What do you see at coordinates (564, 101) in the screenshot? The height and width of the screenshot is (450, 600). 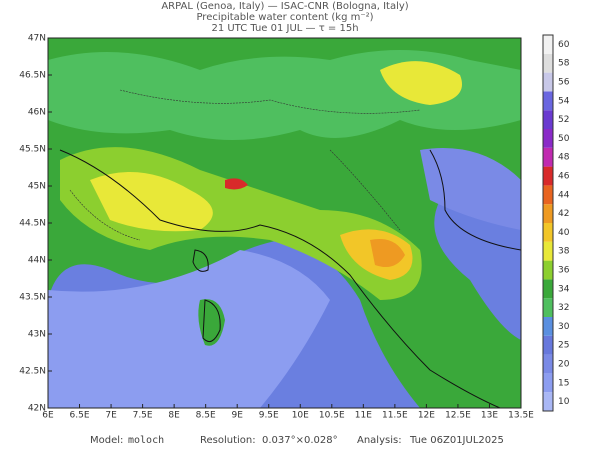 I see `colorbar-label: 54` at bounding box center [564, 101].